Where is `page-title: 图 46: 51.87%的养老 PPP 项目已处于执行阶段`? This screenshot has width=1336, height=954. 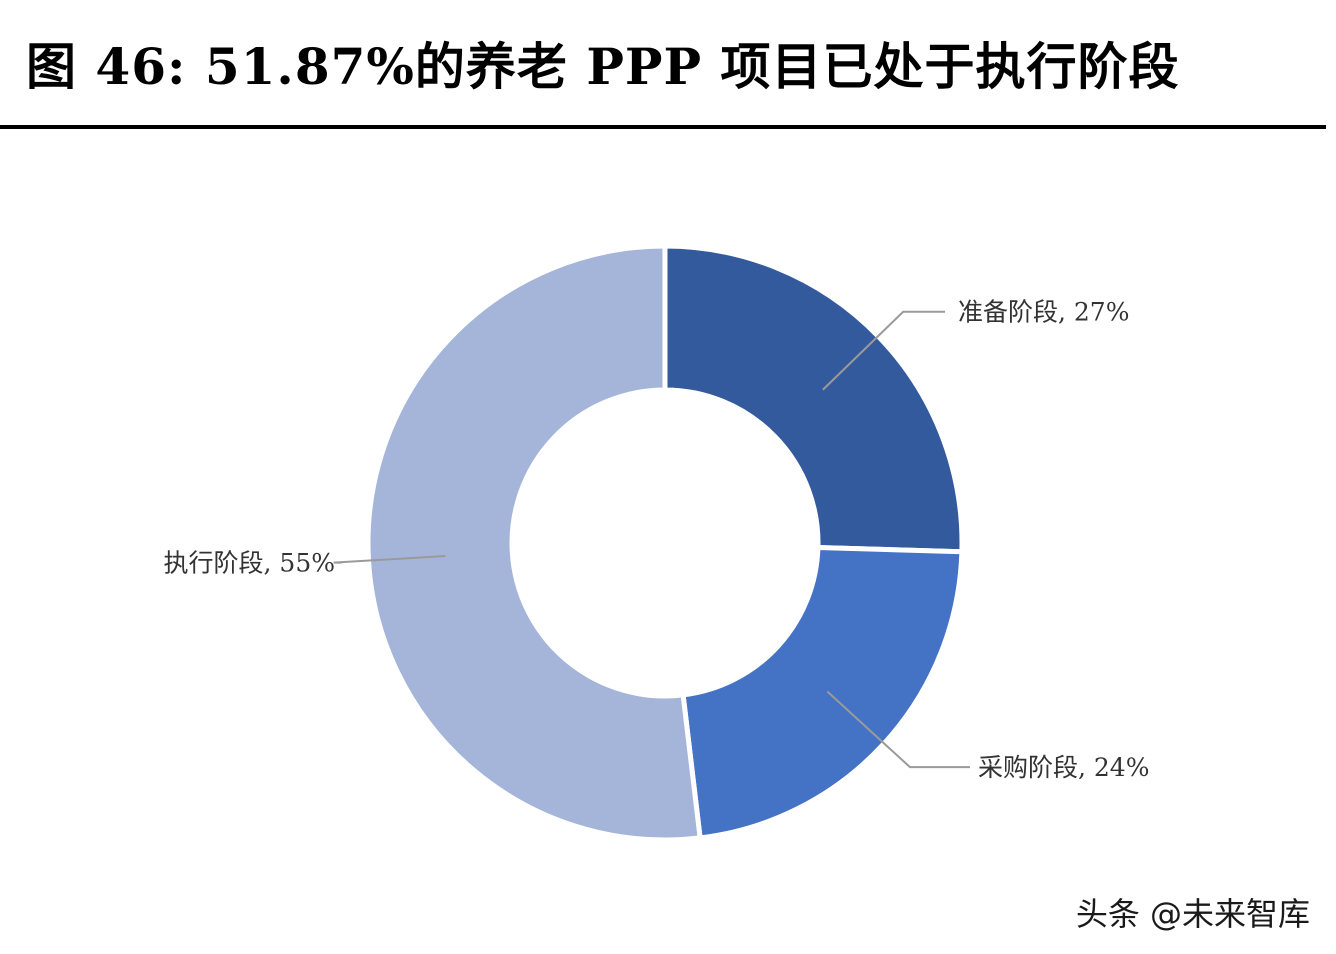
page-title: 图 46: 51.87%的养老 PPP 项目已处于执行阶段 is located at coordinates (603, 66).